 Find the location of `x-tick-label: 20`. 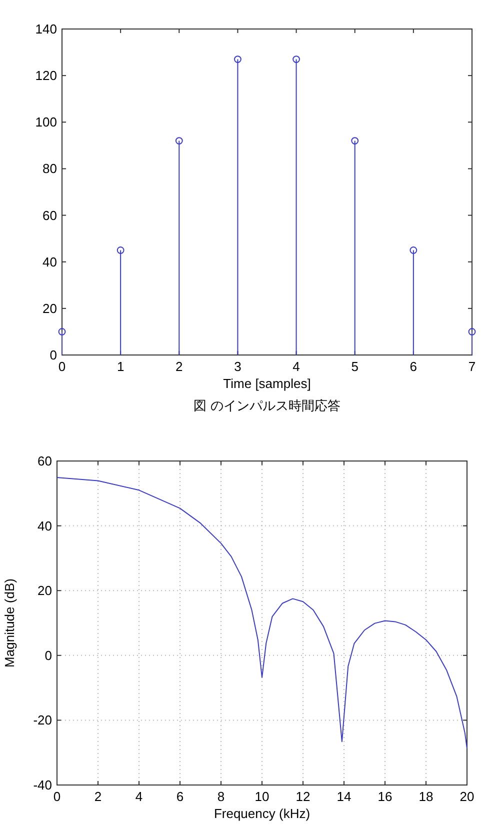

x-tick-label: 20 is located at coordinates (467, 796).